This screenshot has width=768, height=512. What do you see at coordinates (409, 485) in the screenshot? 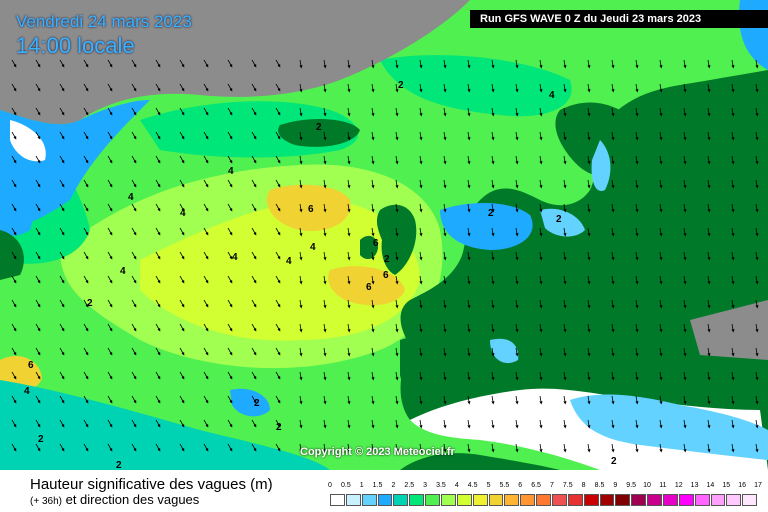
I see `scale-label: 2.5` at bounding box center [409, 485].